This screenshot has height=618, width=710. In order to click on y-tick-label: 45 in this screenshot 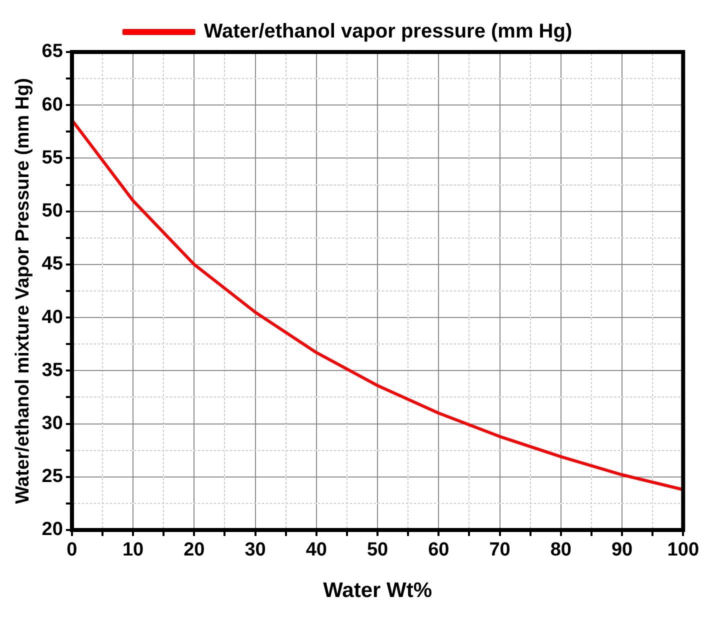, I will do `click(53, 264)`.